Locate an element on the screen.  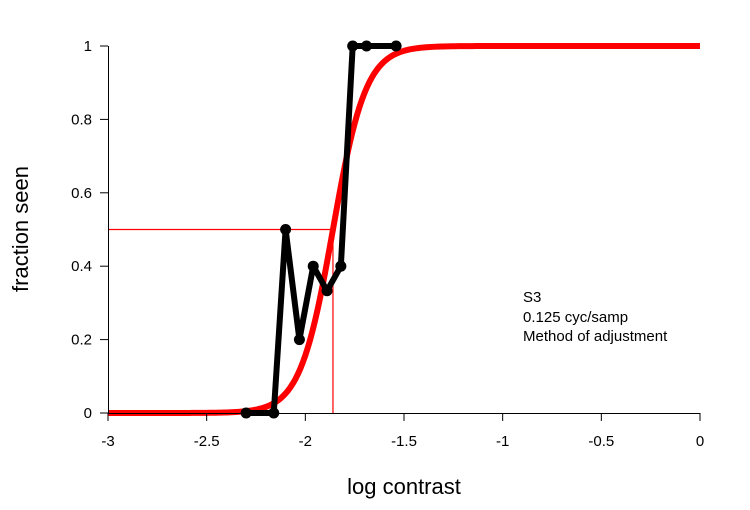
annotation-line-2: 0.125 cyc/samp is located at coordinates (575, 317).